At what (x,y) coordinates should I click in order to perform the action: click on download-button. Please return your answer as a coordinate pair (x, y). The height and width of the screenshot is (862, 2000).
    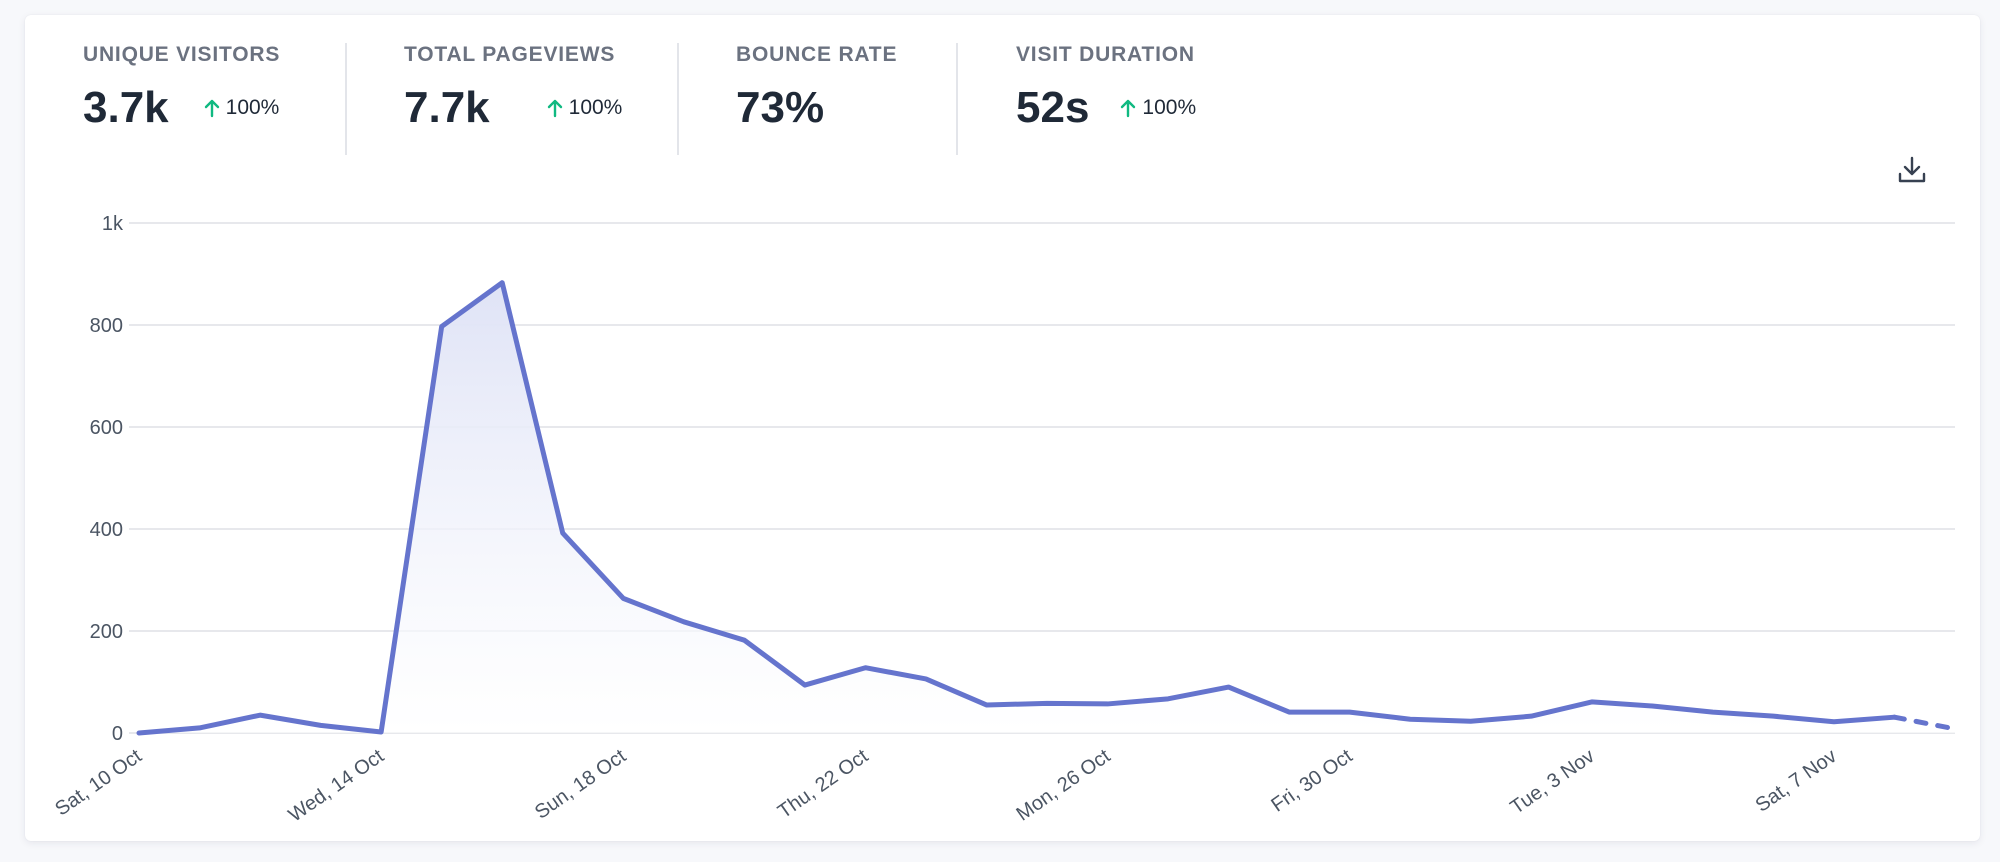
    Looking at the image, I should click on (1912, 170).